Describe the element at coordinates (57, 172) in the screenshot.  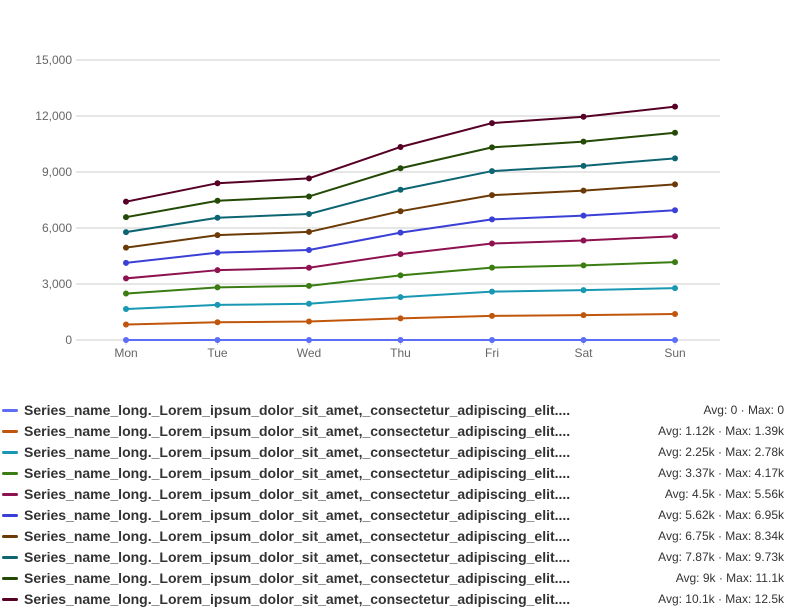
I see `y-tick-label: 9,000` at that location.